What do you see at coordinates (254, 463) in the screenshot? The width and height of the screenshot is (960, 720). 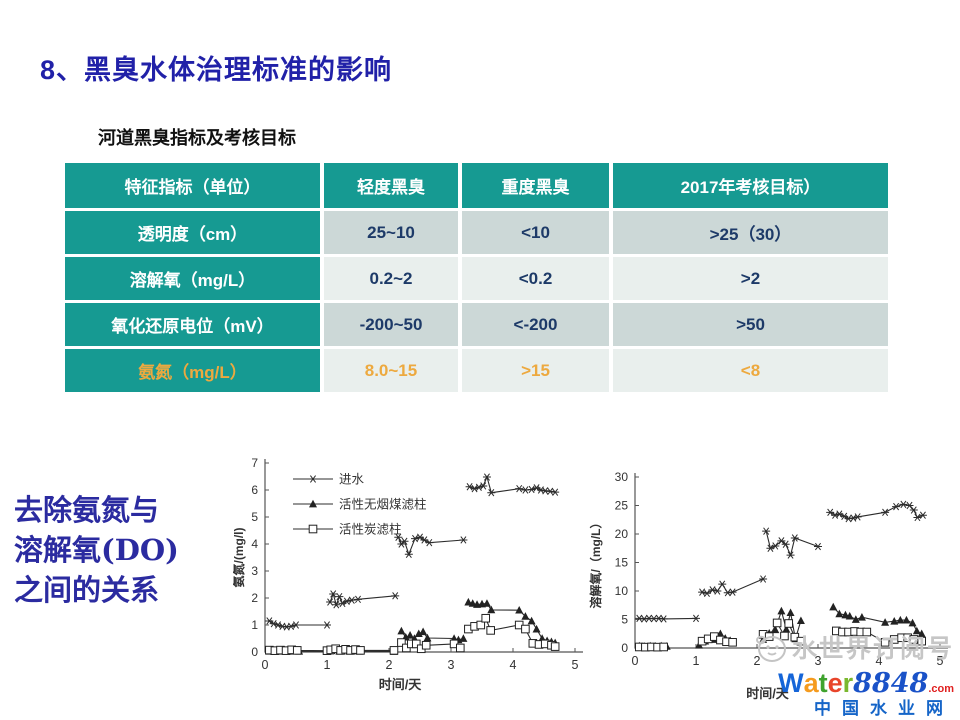 I see `svg-text: 7` at bounding box center [254, 463].